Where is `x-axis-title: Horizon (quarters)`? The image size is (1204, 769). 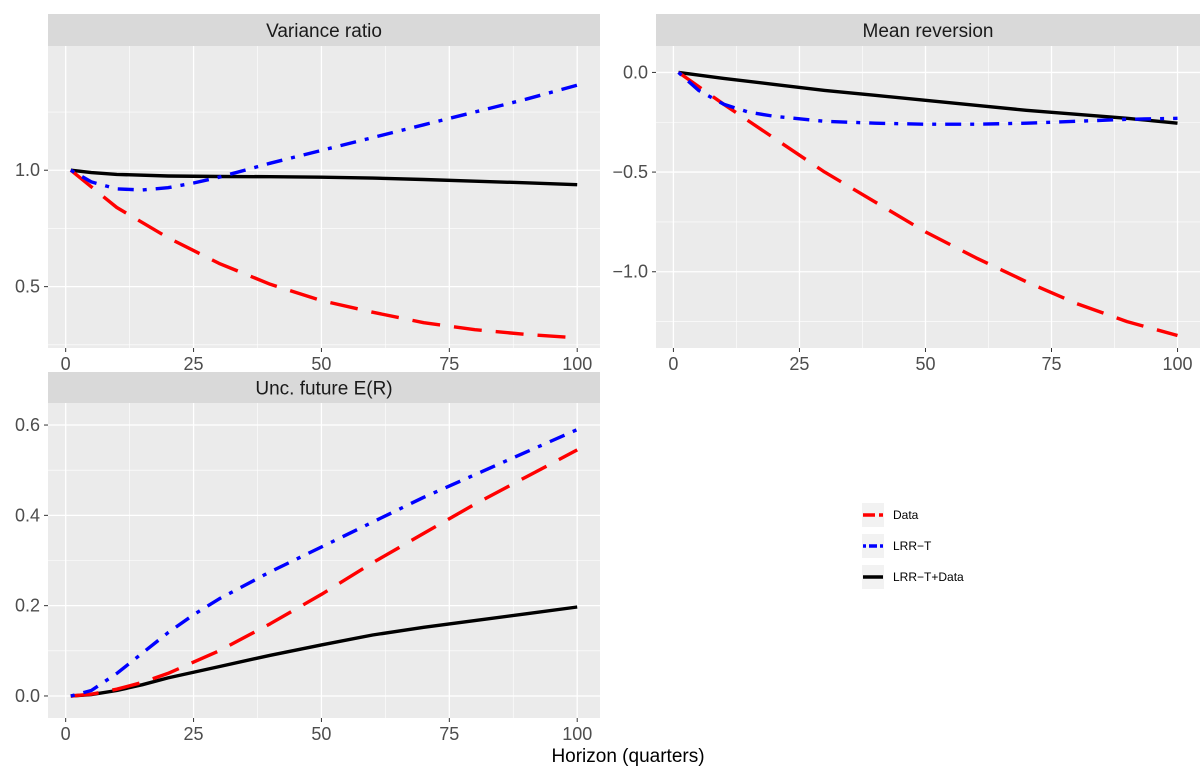 x-axis-title: Horizon (quarters) is located at coordinates (627, 756).